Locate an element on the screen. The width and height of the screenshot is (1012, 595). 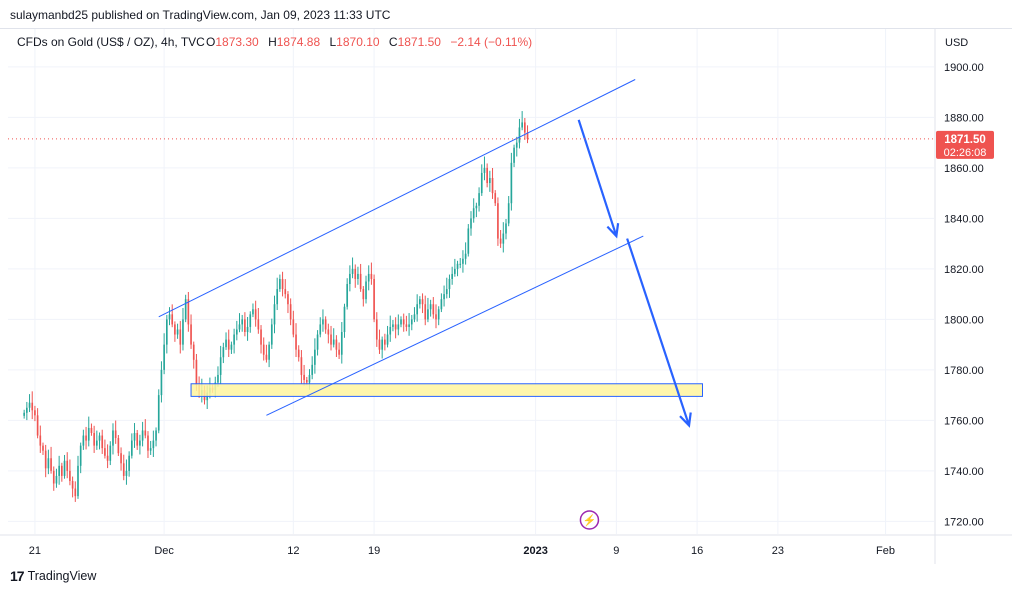
forecast-arrow-1-head is located at coordinates (613, 231).